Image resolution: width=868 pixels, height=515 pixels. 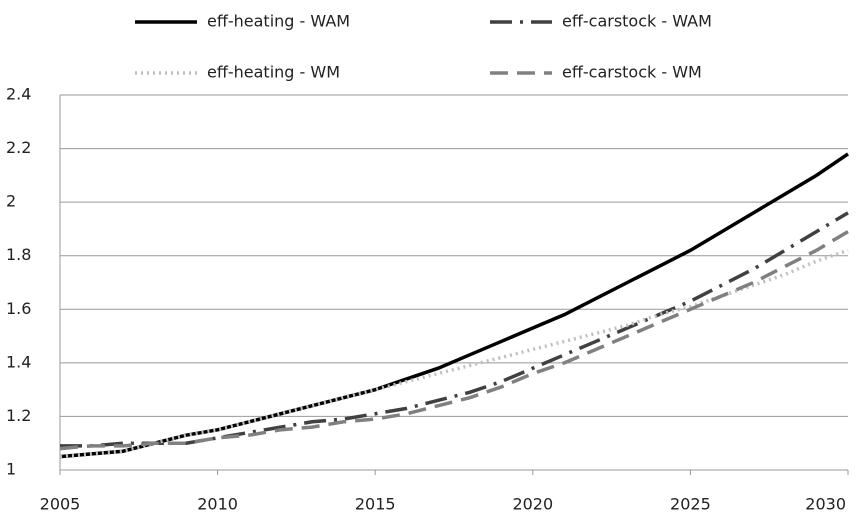 What do you see at coordinates (18, 147) in the screenshot?
I see `y-tick-label: 2.2` at bounding box center [18, 147].